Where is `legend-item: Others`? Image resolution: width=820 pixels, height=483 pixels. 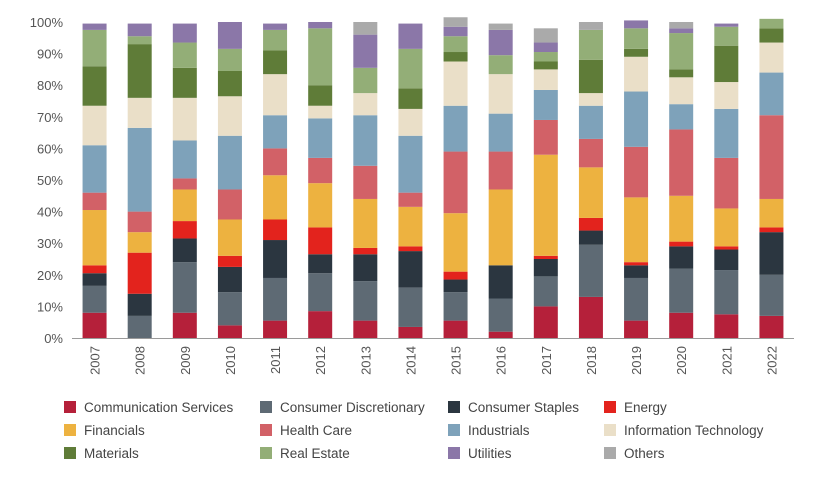
legend-item: Others is located at coordinates (689, 453).